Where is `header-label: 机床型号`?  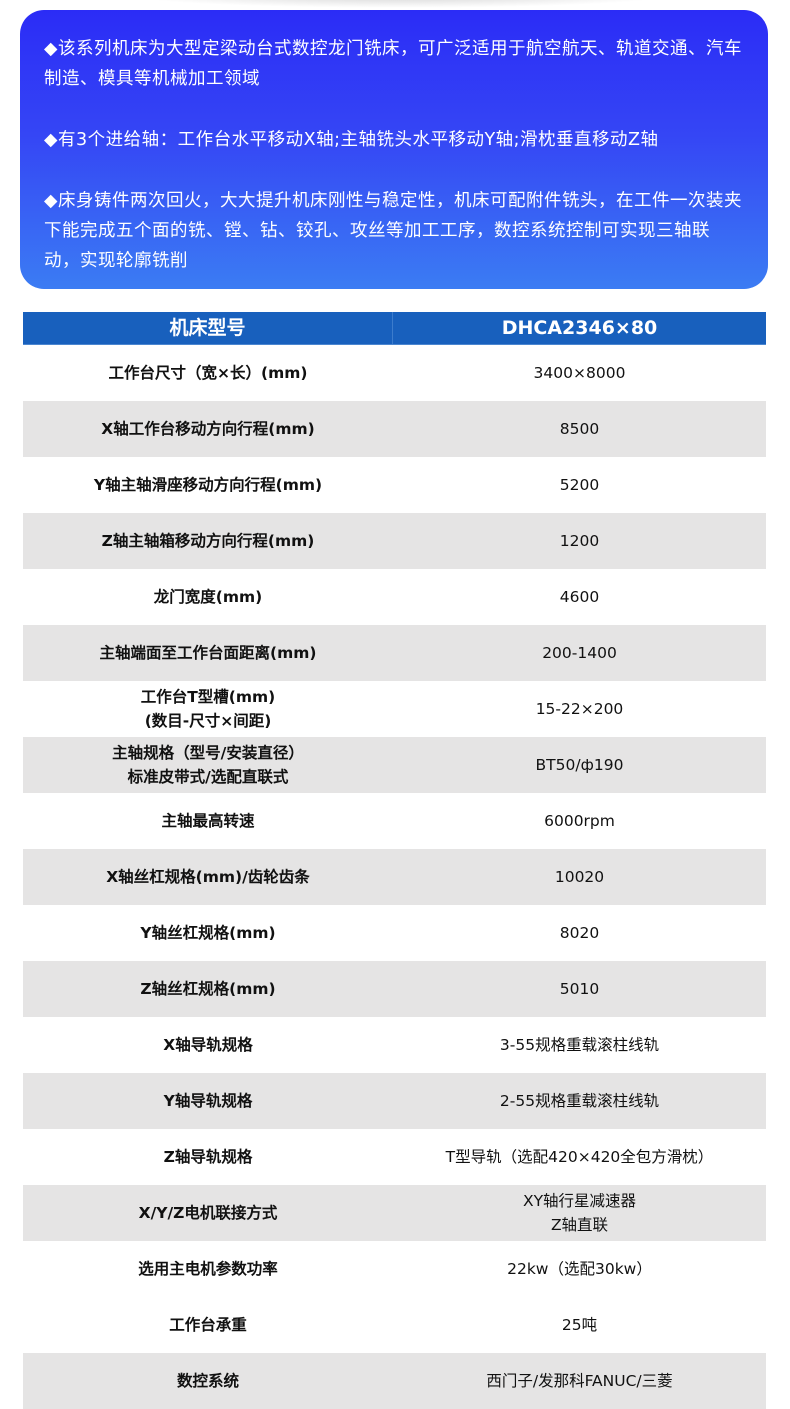 header-label: 机床型号 is located at coordinates (208, 328).